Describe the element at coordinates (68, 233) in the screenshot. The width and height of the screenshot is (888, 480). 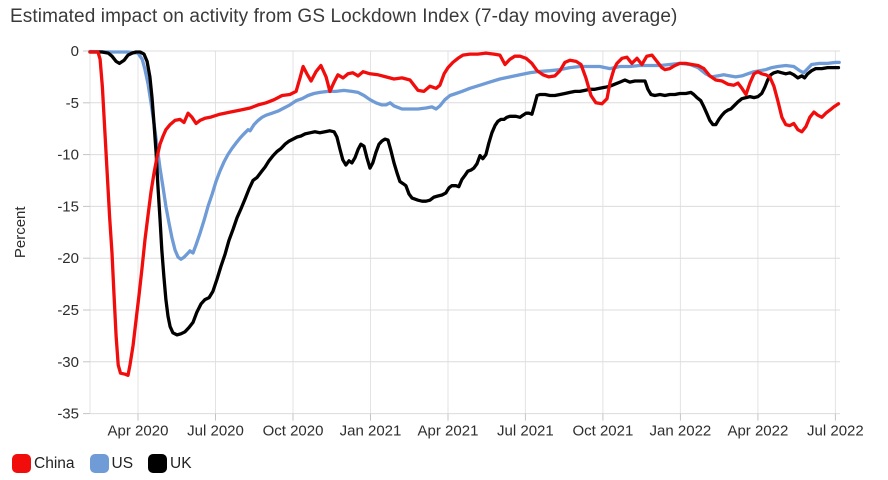
I see `y-axis-tick-labels: 0 -5 -10 -15 -20 -25 -30 -35` at that location.